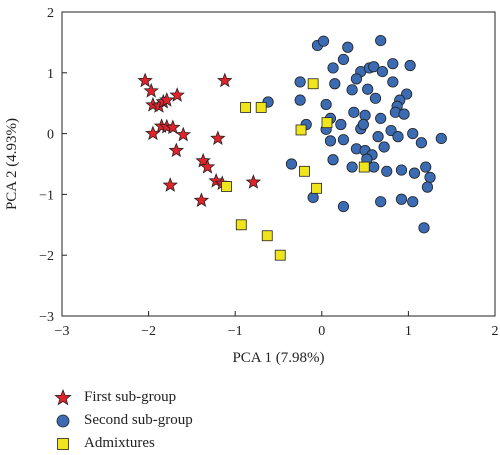  What do you see at coordinates (148, 331) in the screenshot?
I see `x-tick-label: −2` at bounding box center [148, 331].